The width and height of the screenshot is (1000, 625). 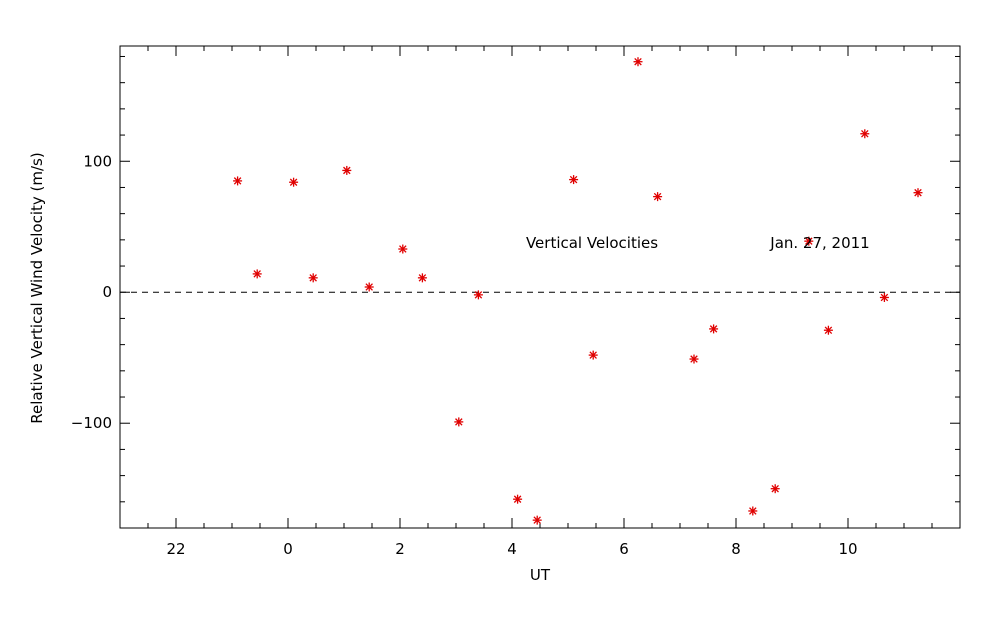 What do you see at coordinates (592, 243) in the screenshot?
I see `annotation-vertical-velocities: Vertical Velocities` at bounding box center [592, 243].